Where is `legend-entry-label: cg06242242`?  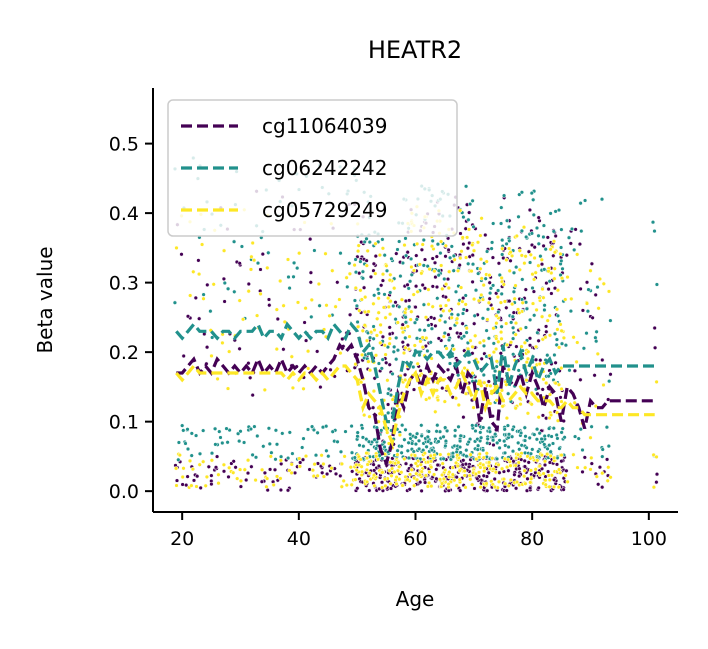
legend-entry-label: cg06242242 is located at coordinates (325, 168).